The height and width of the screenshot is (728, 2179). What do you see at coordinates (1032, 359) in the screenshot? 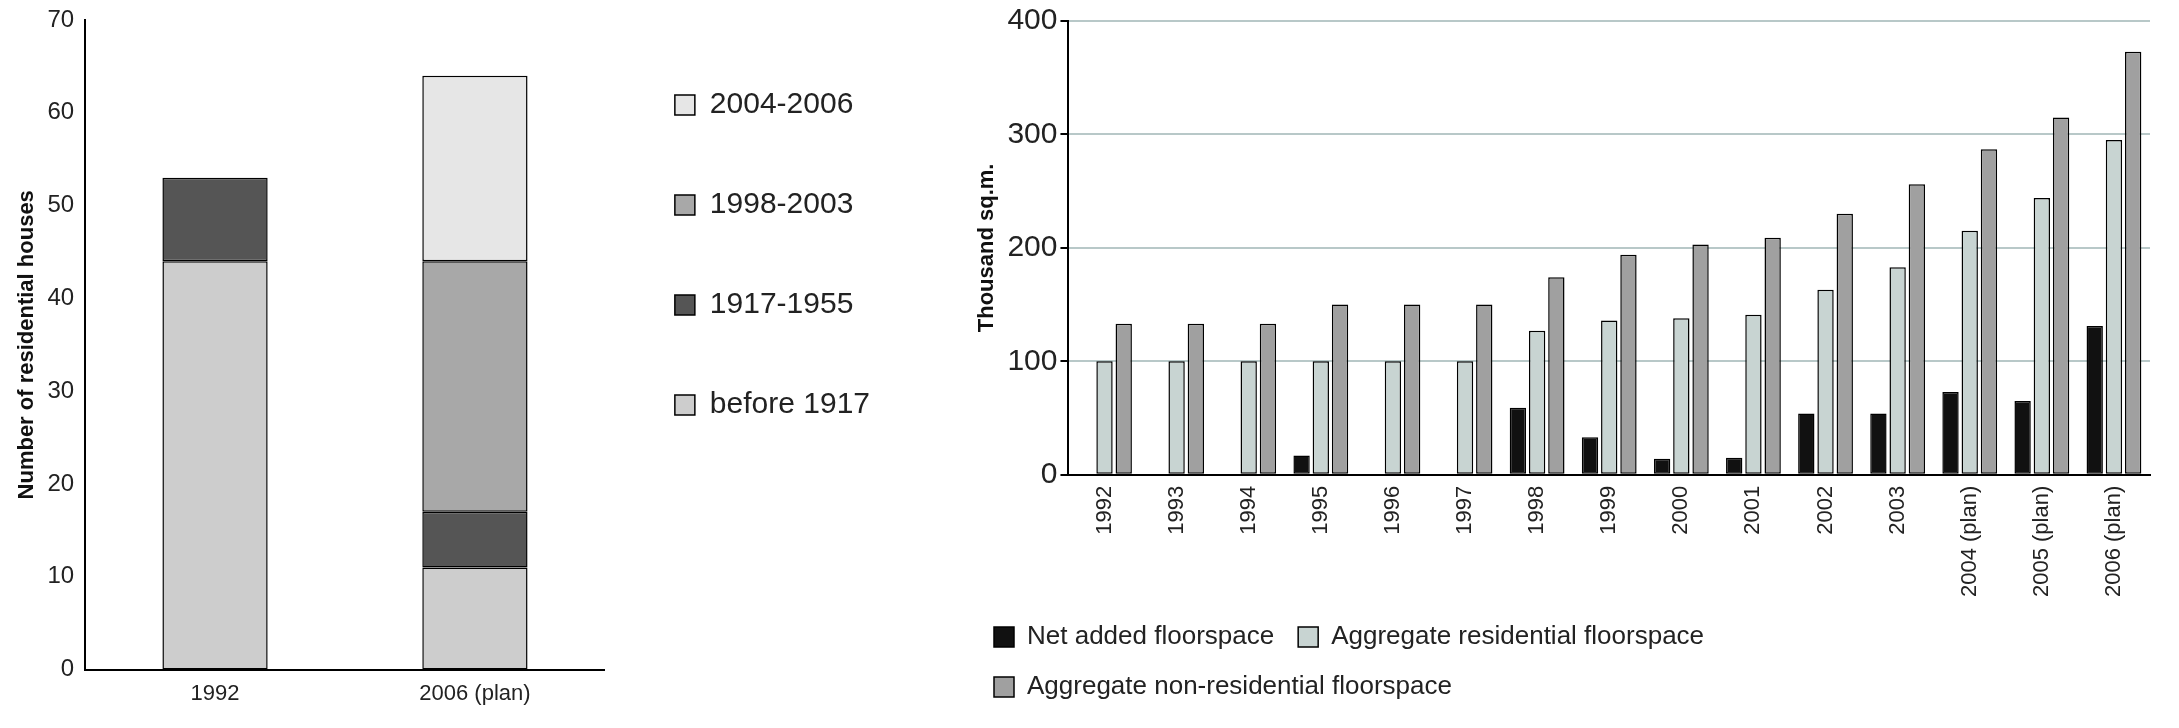
I see `y-tick-label: 100` at bounding box center [1032, 359].